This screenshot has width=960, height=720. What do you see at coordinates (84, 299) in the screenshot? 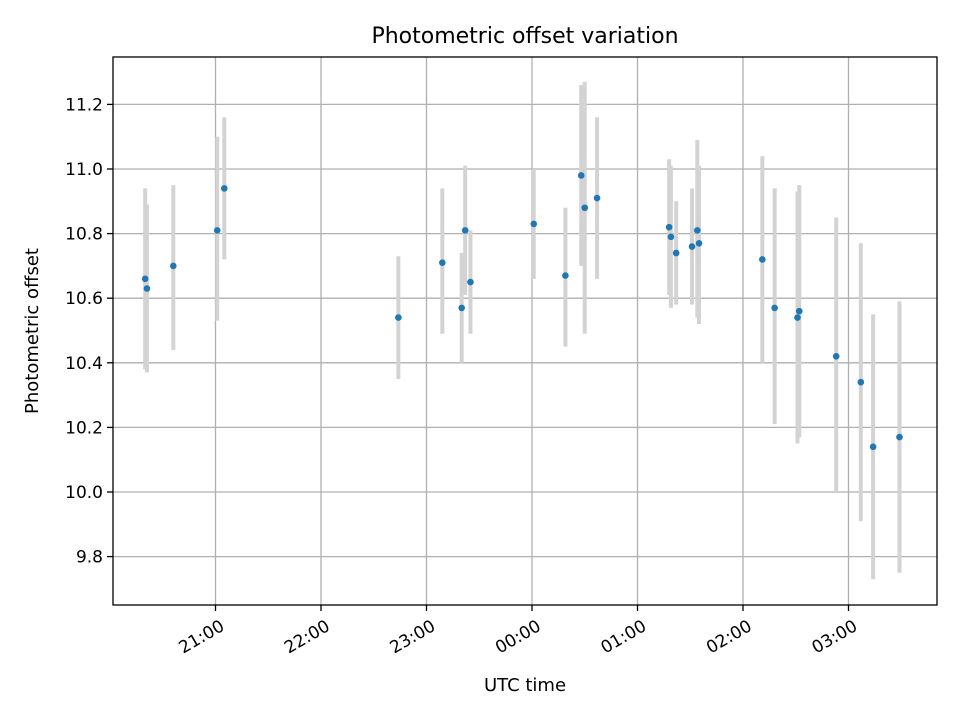
I see `y-tick-label: 10.6` at bounding box center [84, 299].